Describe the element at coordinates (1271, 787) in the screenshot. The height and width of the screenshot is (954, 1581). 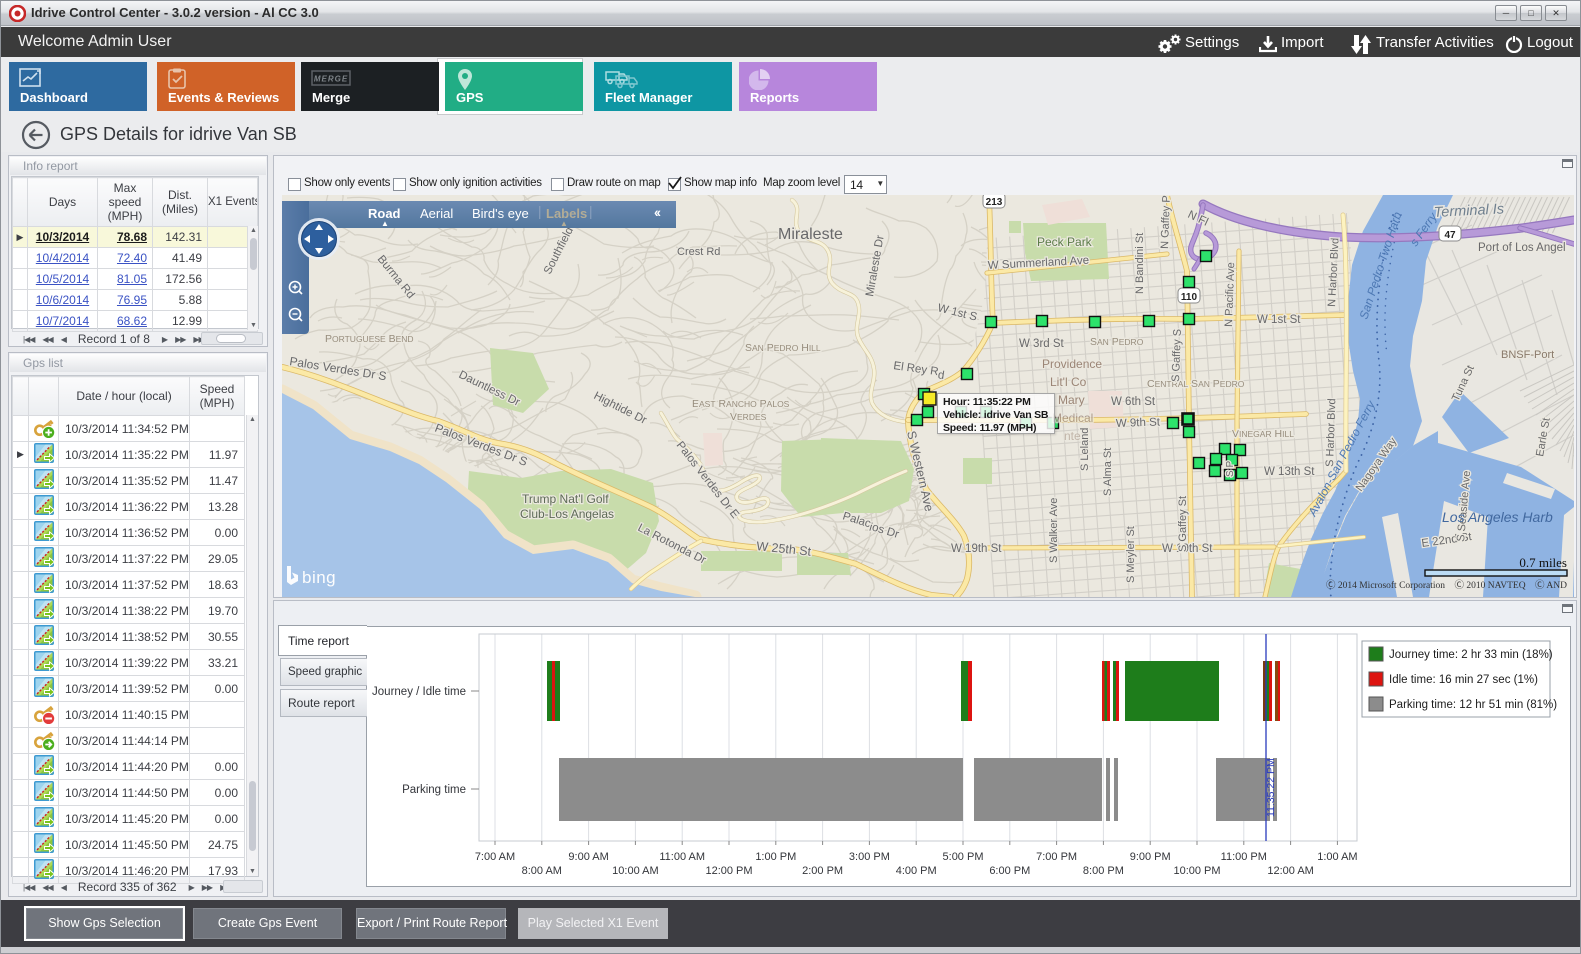
I see `svg-text: 11:35:22 PM` at that location.